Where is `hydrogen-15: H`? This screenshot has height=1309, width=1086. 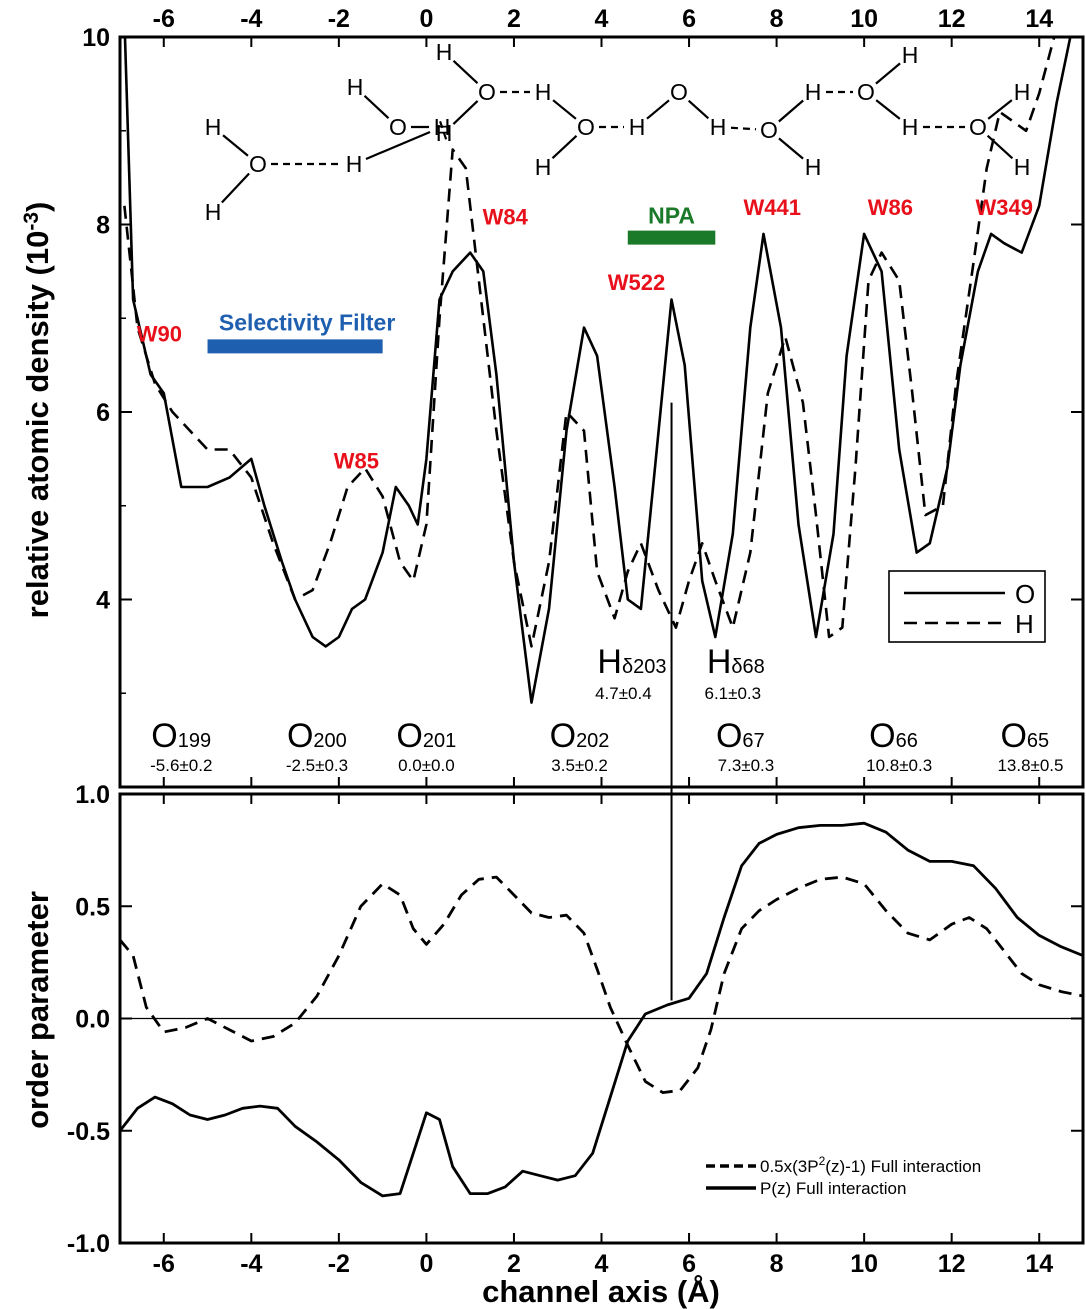
hydrogen-15: H is located at coordinates (718, 127).